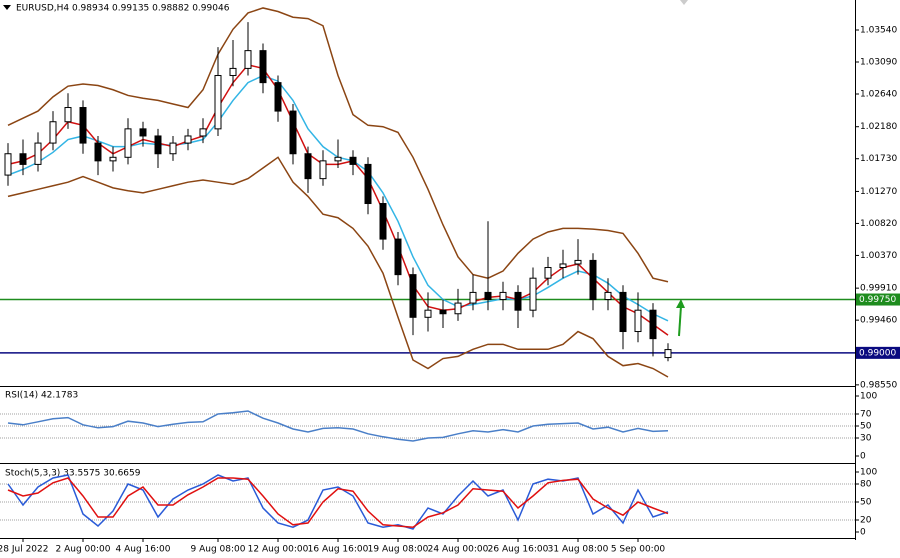 The height and width of the screenshot is (558, 900). I want to click on level-label: 0.99750, so click(877, 300).